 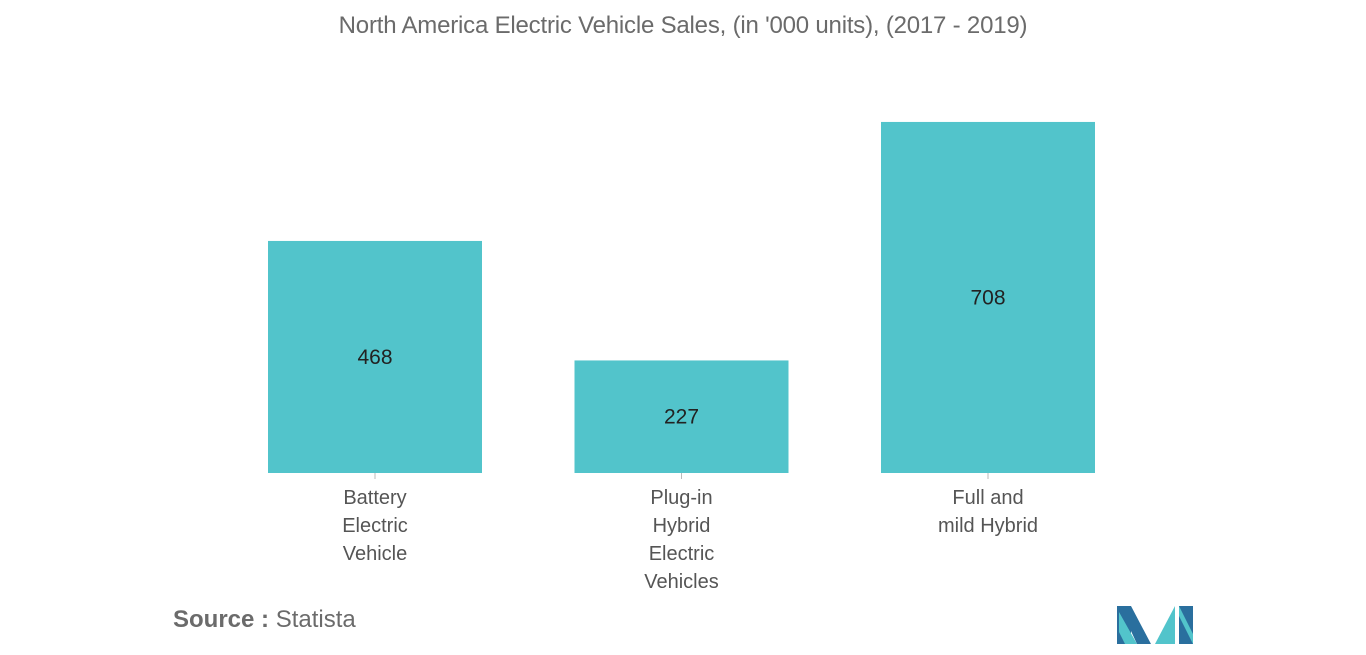 What do you see at coordinates (374, 498) in the screenshot?
I see `category-label-0-line-0: Battery` at bounding box center [374, 498].